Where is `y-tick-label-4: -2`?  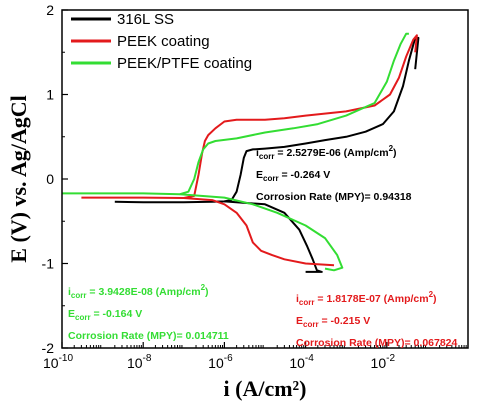
y-tick-label-4: -2 is located at coordinates (48, 348).